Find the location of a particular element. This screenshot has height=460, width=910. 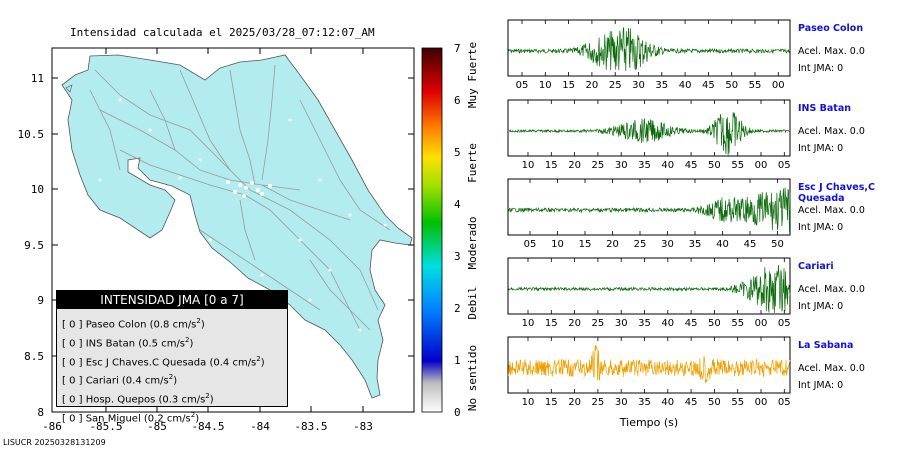

legend-accel: (0.2 cm/s is located at coordinates (167, 419).